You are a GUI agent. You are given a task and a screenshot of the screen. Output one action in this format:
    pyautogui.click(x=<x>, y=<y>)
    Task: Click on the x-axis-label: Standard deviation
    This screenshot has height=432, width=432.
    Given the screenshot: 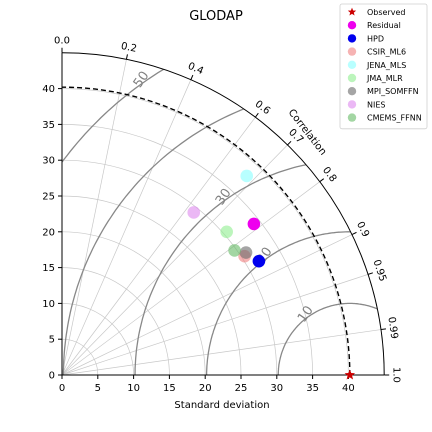 What is the action you would take?
    pyautogui.click(x=221, y=405)
    